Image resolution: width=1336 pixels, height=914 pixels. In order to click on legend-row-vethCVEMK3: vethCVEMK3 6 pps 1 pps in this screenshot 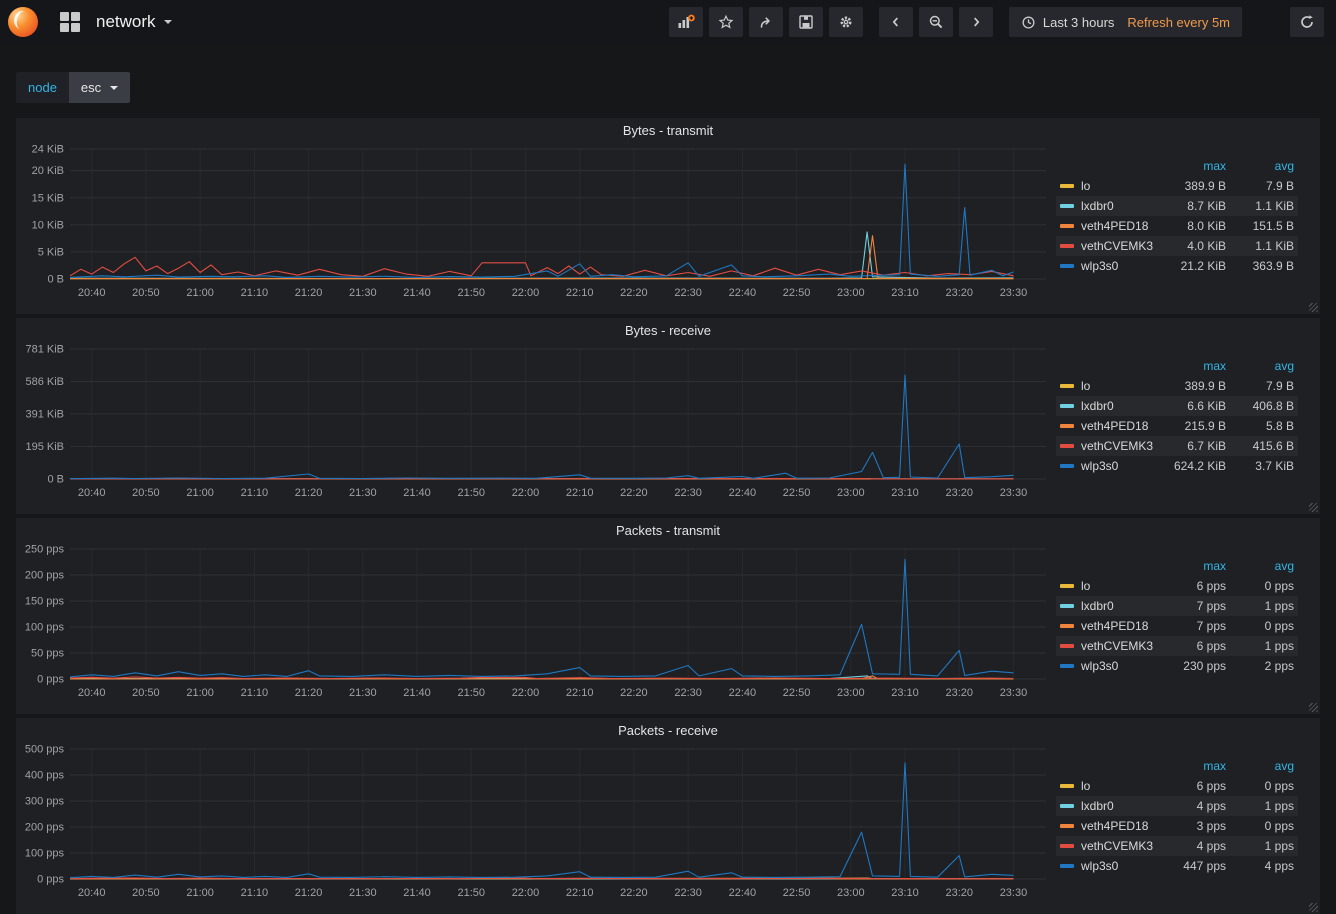, I will do `click(1177, 646)`.